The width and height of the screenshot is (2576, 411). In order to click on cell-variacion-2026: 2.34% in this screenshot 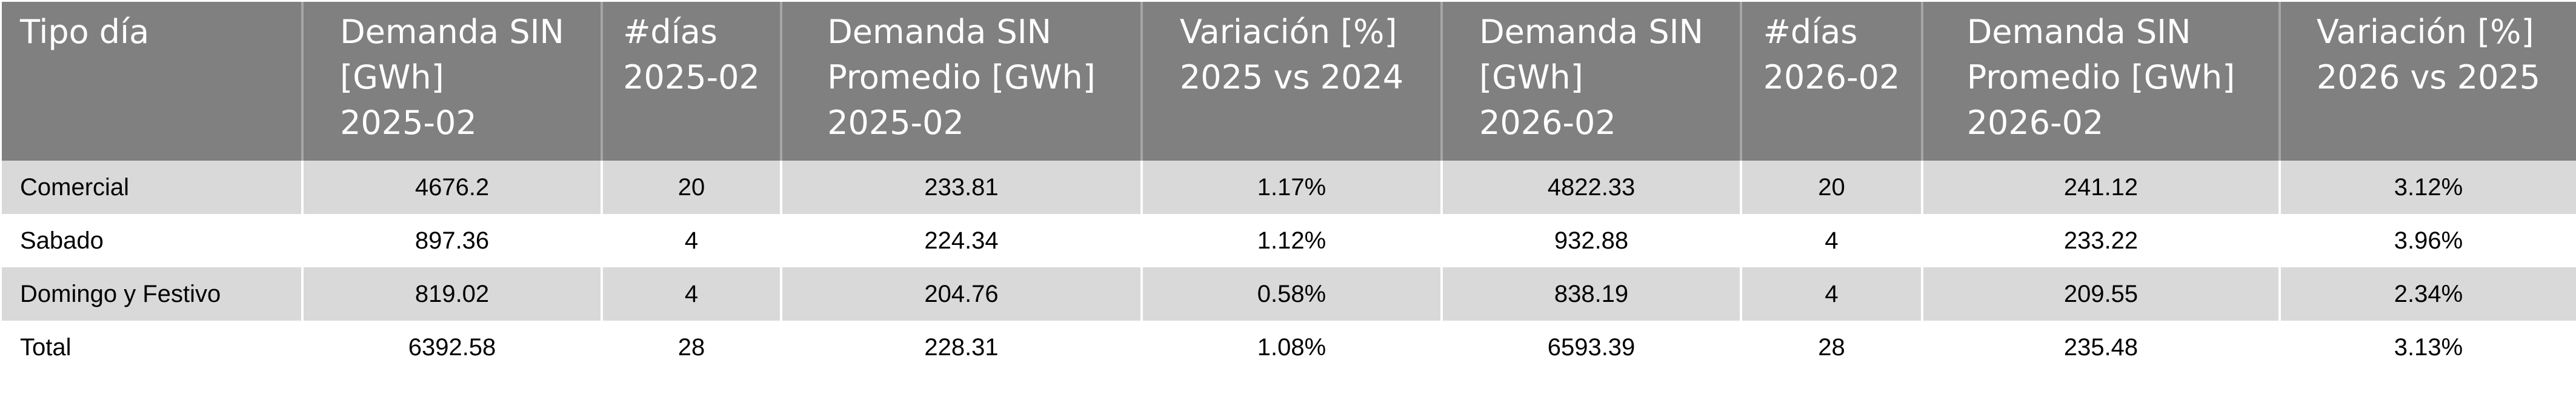, I will do `click(2427, 294)`.